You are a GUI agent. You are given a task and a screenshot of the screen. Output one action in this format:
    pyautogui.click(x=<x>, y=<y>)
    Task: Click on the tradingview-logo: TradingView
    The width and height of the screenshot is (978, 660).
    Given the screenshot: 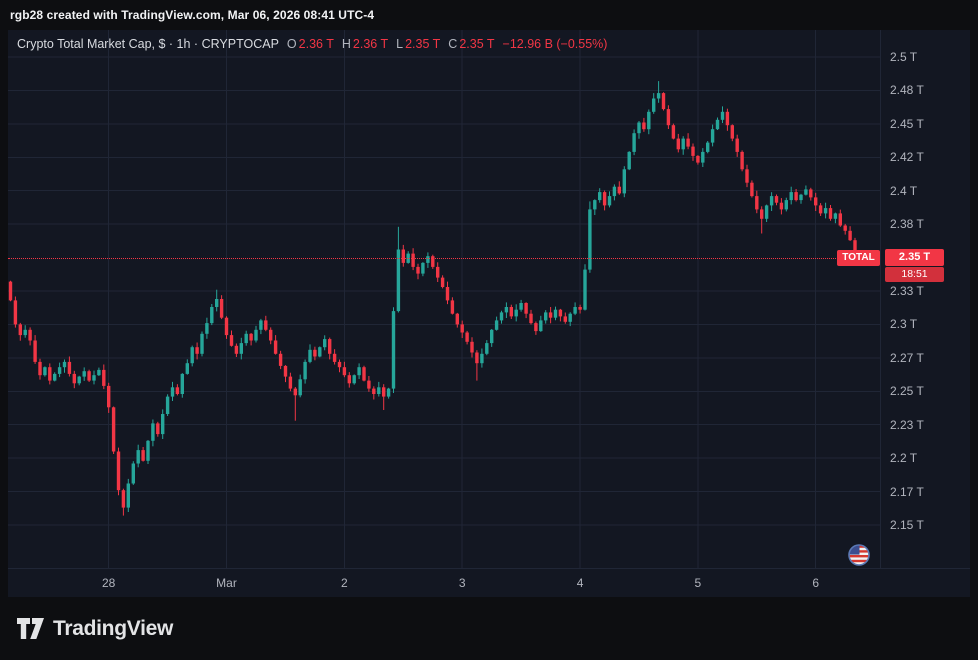 What is the action you would take?
    pyautogui.click(x=95, y=629)
    